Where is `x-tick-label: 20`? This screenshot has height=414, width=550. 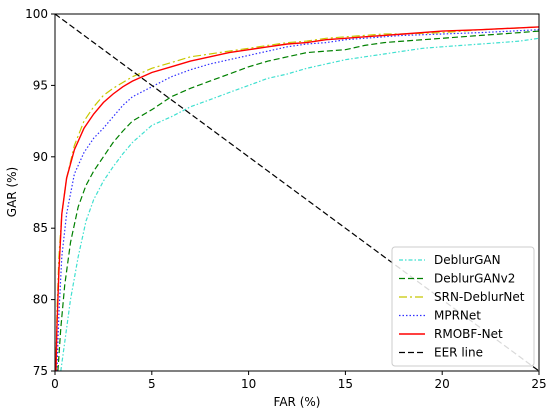 x-tick-label: 20 is located at coordinates (442, 384).